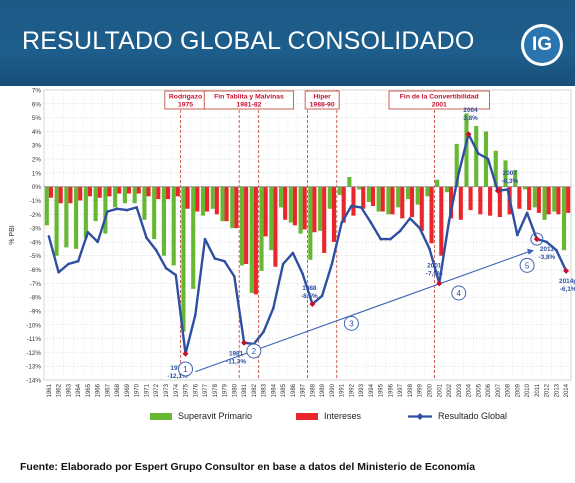 The width and height of the screenshot is (575, 483). I want to click on annotation-year: 2004, so click(470, 110).